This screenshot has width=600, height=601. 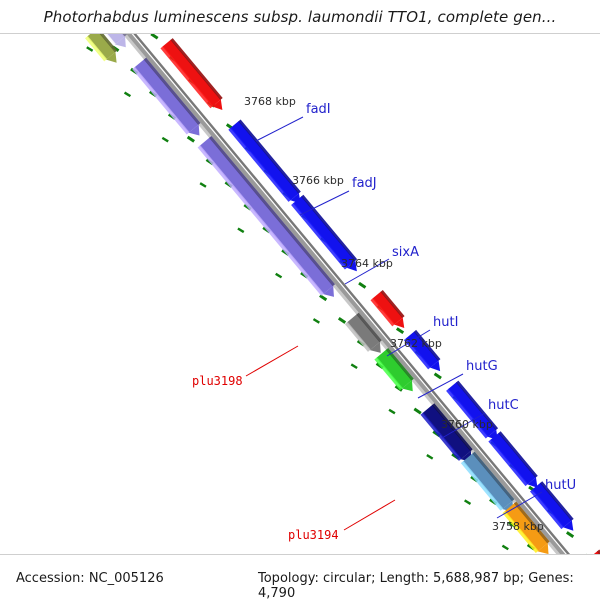 What do you see at coordinates (217, 381) in the screenshot?
I see `locus-label-plu3198: plu3198` at bounding box center [217, 381].